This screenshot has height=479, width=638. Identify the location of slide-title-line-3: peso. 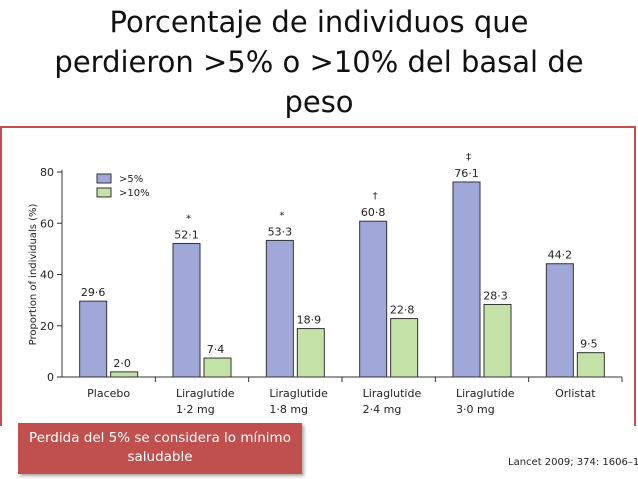
(319, 102).